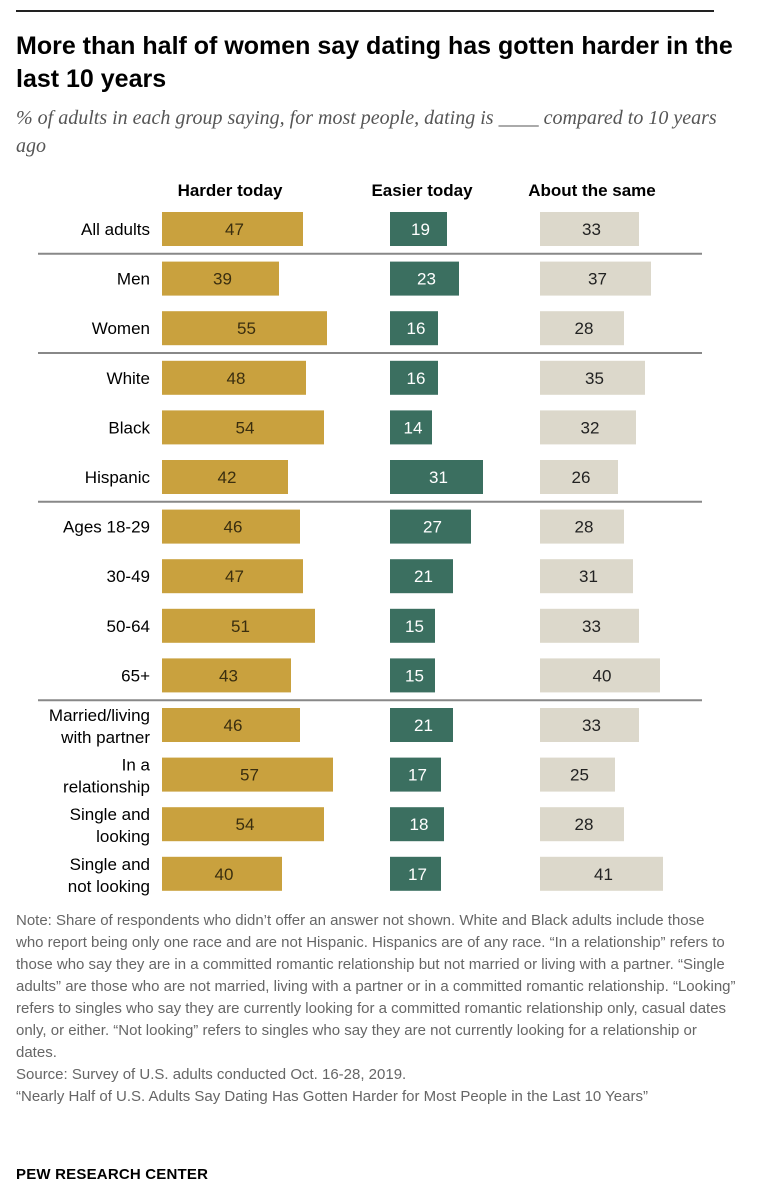 The image size is (775, 1200). I want to click on bar-value-easier-today: 18, so click(419, 824).